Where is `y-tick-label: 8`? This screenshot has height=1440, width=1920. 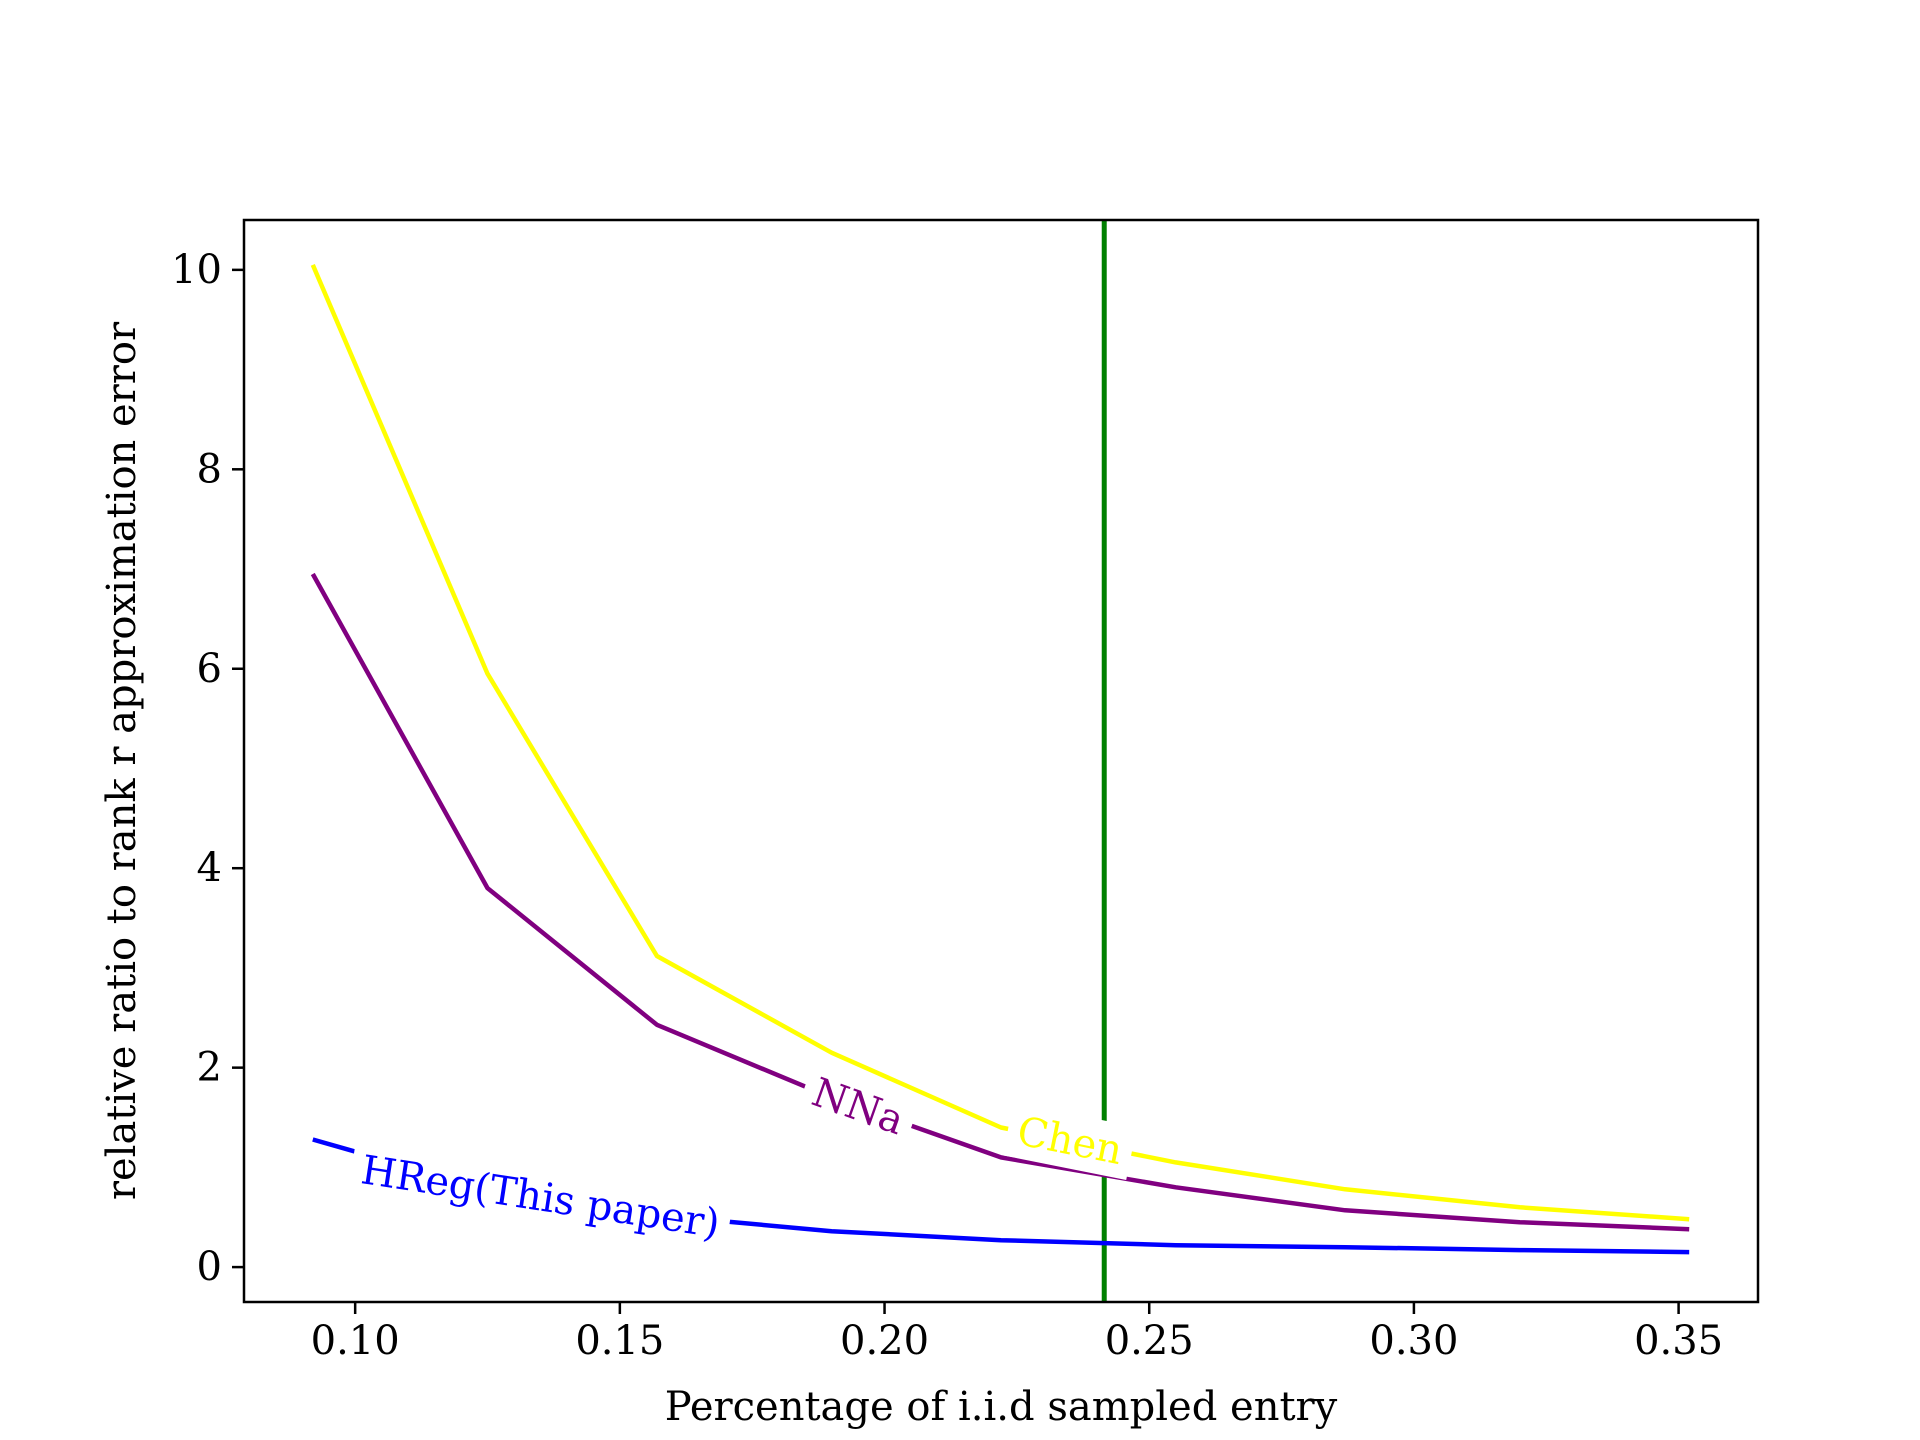
y-tick-label: 8 is located at coordinates (209, 469).